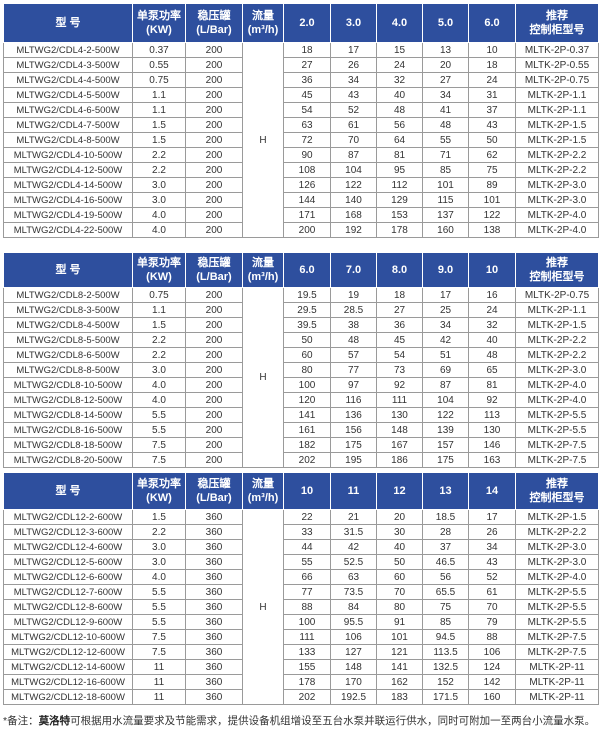 The image size is (600, 732). What do you see at coordinates (492, 95) in the screenshot?
I see `cell-h5: 31` at bounding box center [492, 95].